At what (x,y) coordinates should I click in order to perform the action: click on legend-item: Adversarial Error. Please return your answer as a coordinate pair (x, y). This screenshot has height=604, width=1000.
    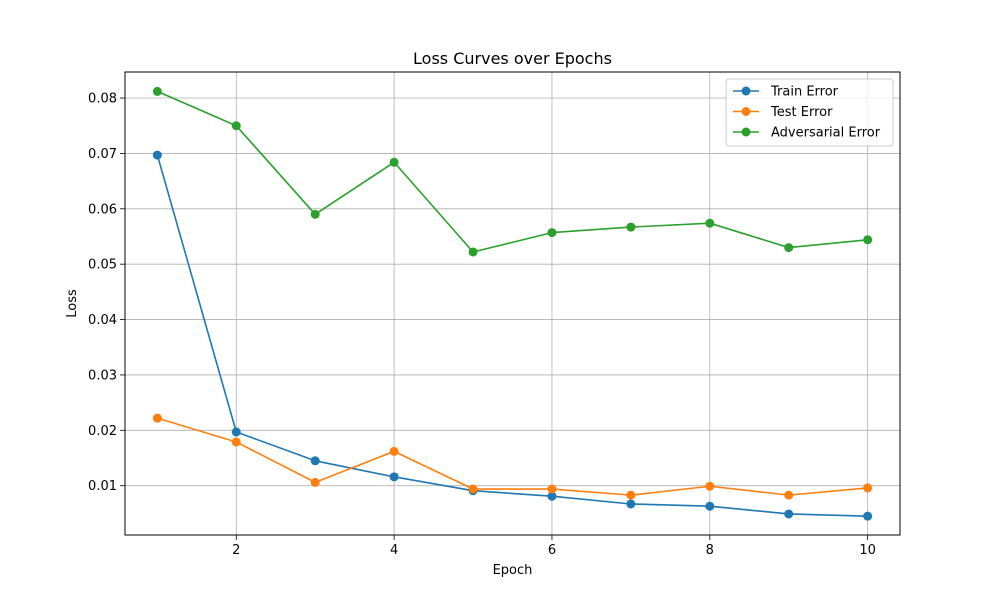
    Looking at the image, I should click on (807, 133).